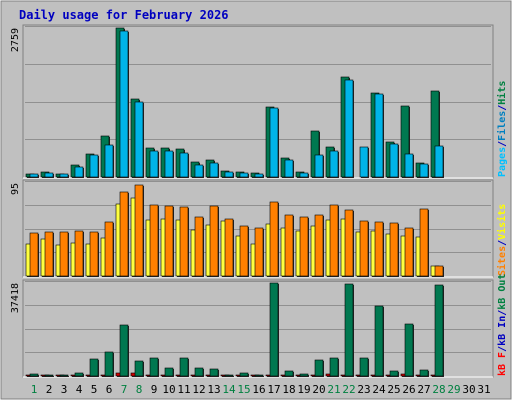  I want to click on day-label-19: 19, so click(303, 389).